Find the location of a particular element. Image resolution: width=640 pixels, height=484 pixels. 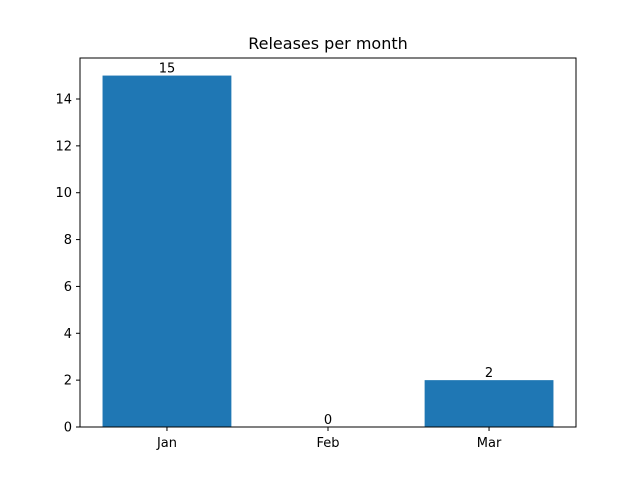

y-tick-label-6: 6 is located at coordinates (68, 287).